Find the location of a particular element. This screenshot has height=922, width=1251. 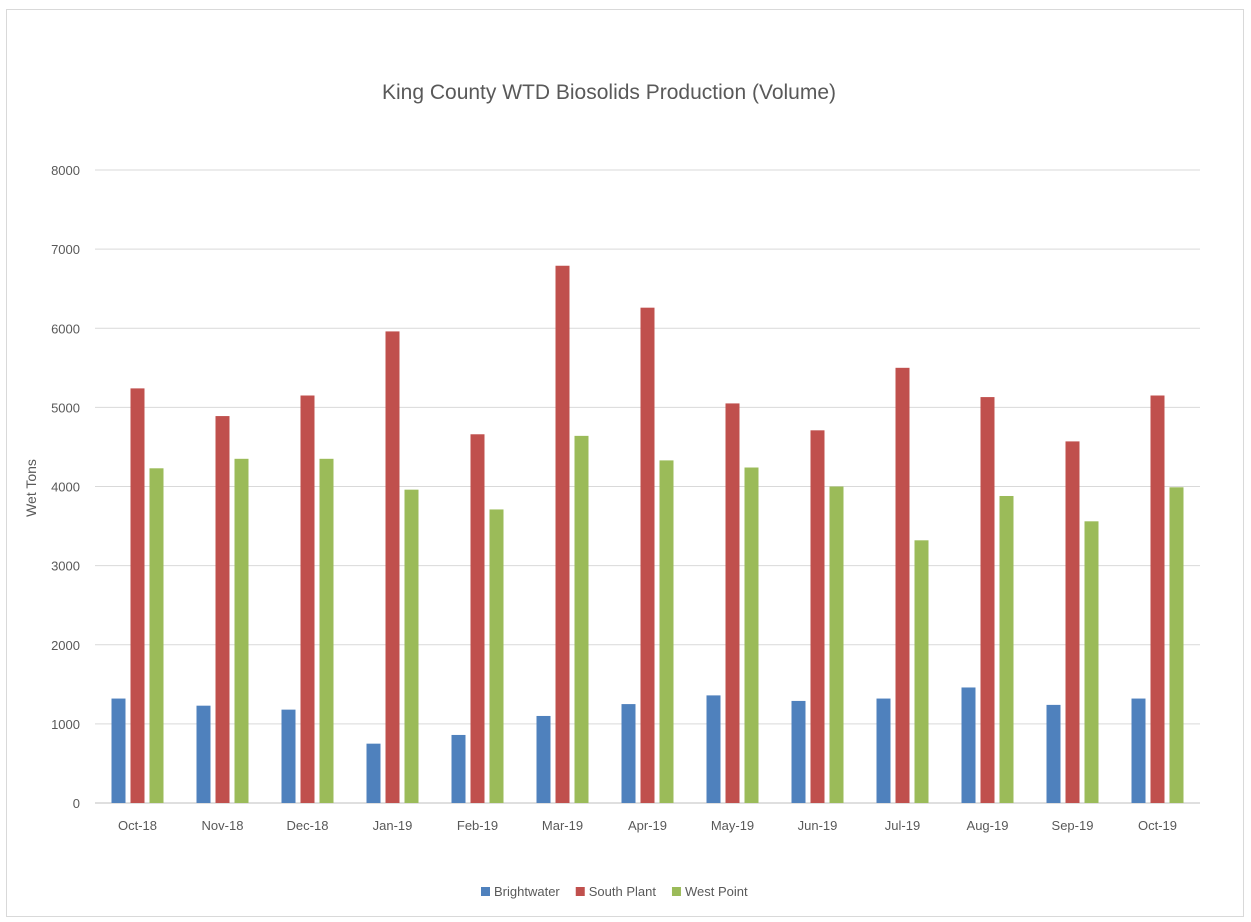

y-tick-label: 4000 is located at coordinates (65, 487).